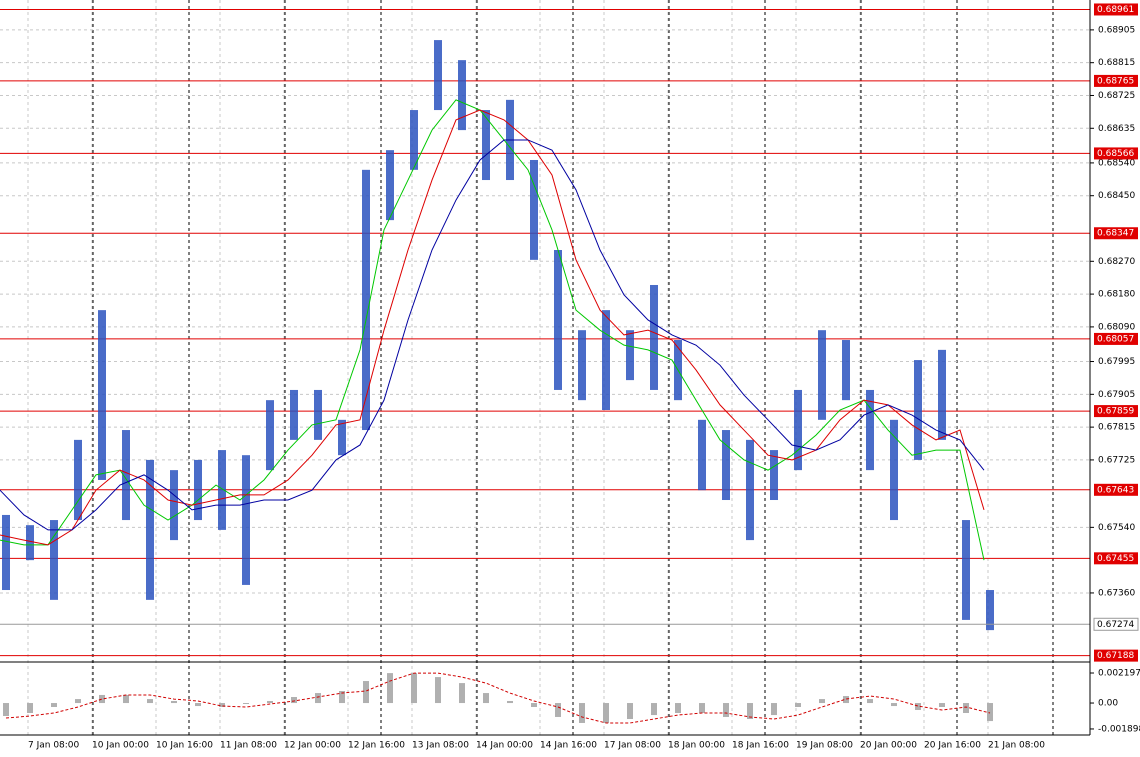 Image resolution: width=1140 pixels, height=757 pixels. Describe the element at coordinates (184, 746) in the screenshot. I see `x-tick-label: 10 Jan 16:00` at that location.